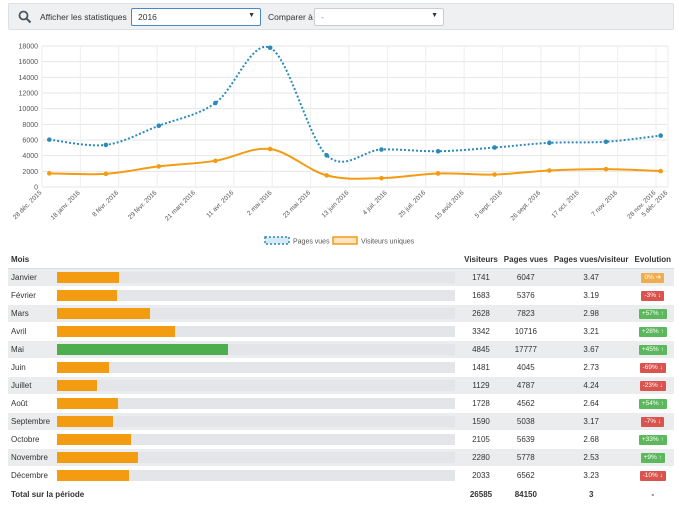  I want to click on x-tick-label: 5 sept. 2016, so click(489, 204).